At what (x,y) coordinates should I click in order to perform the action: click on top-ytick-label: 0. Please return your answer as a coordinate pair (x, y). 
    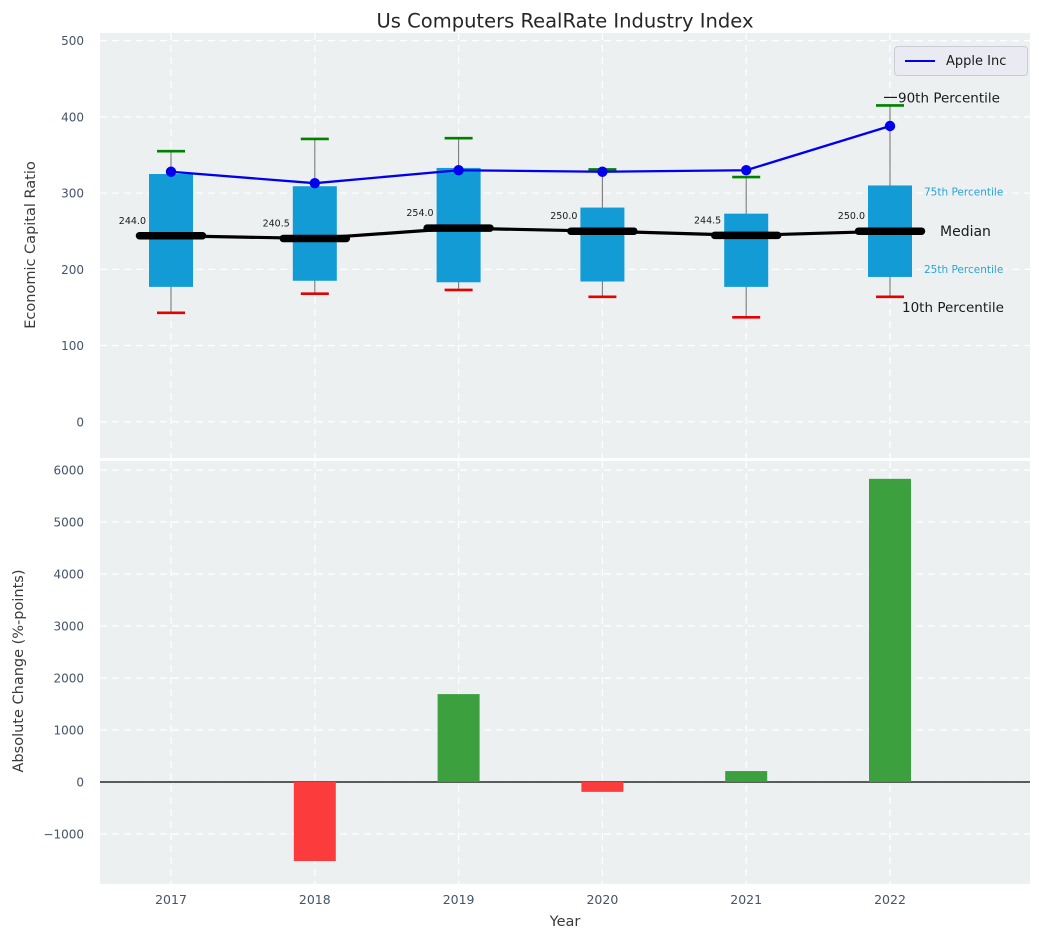
    Looking at the image, I should click on (80, 422).